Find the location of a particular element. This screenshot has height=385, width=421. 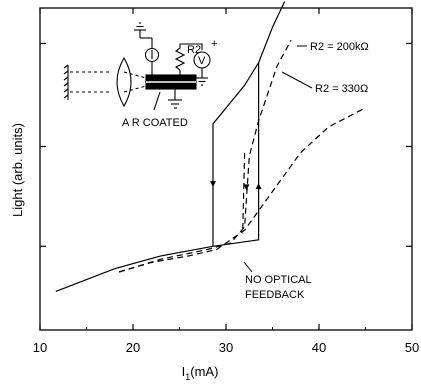

inset-v-label: V is located at coordinates (202, 61).